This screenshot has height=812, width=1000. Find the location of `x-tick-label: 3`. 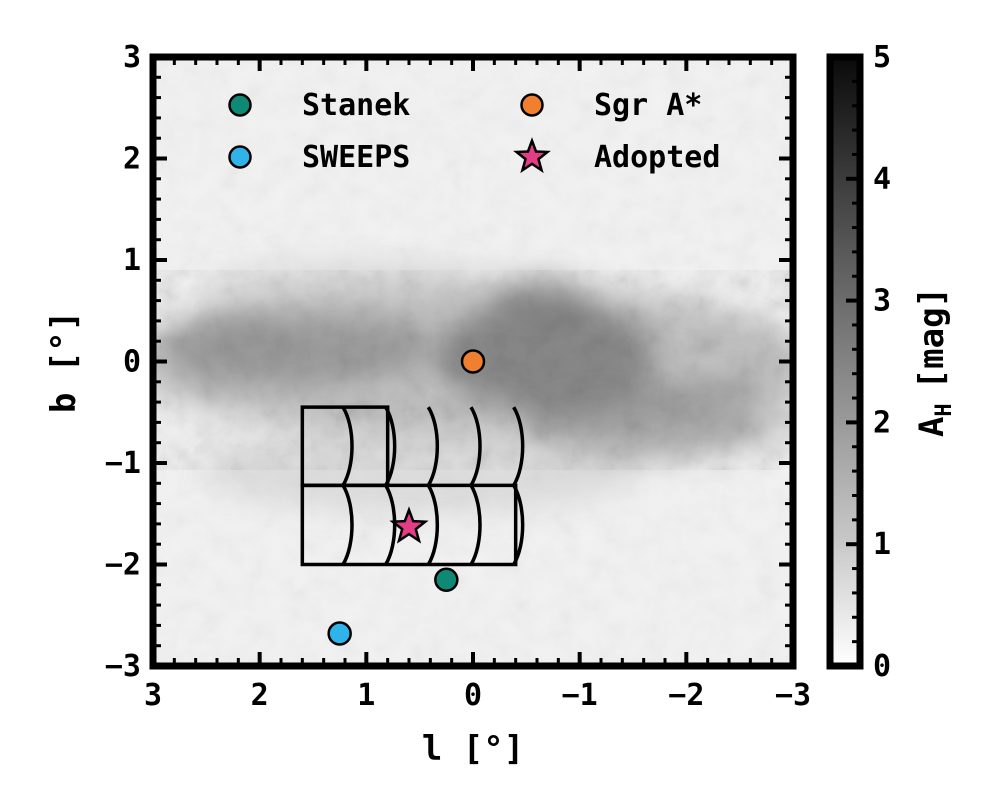

x-tick-label: 3 is located at coordinates (153, 695).